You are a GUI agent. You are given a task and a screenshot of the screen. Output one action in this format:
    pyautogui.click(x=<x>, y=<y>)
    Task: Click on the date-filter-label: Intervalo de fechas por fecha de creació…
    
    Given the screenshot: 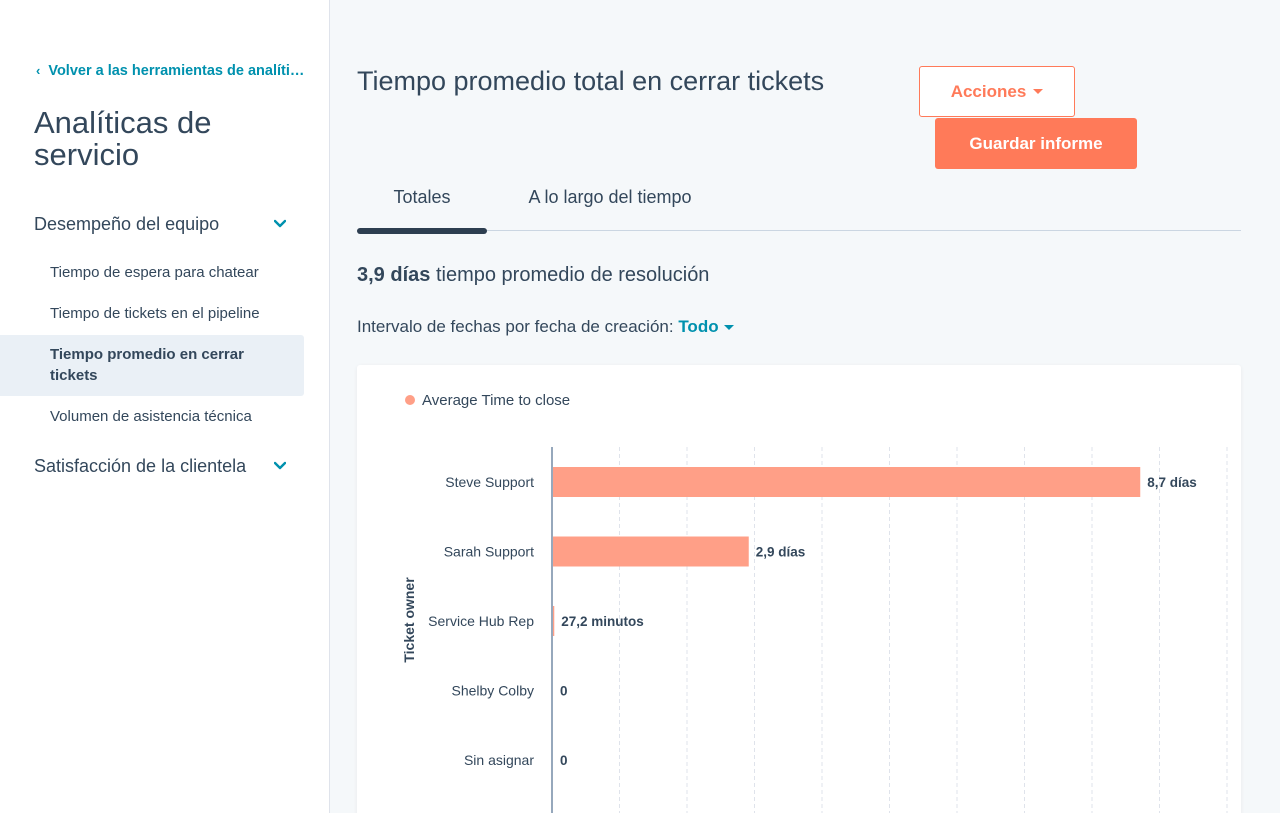 What is the action you would take?
    pyautogui.click(x=518, y=326)
    